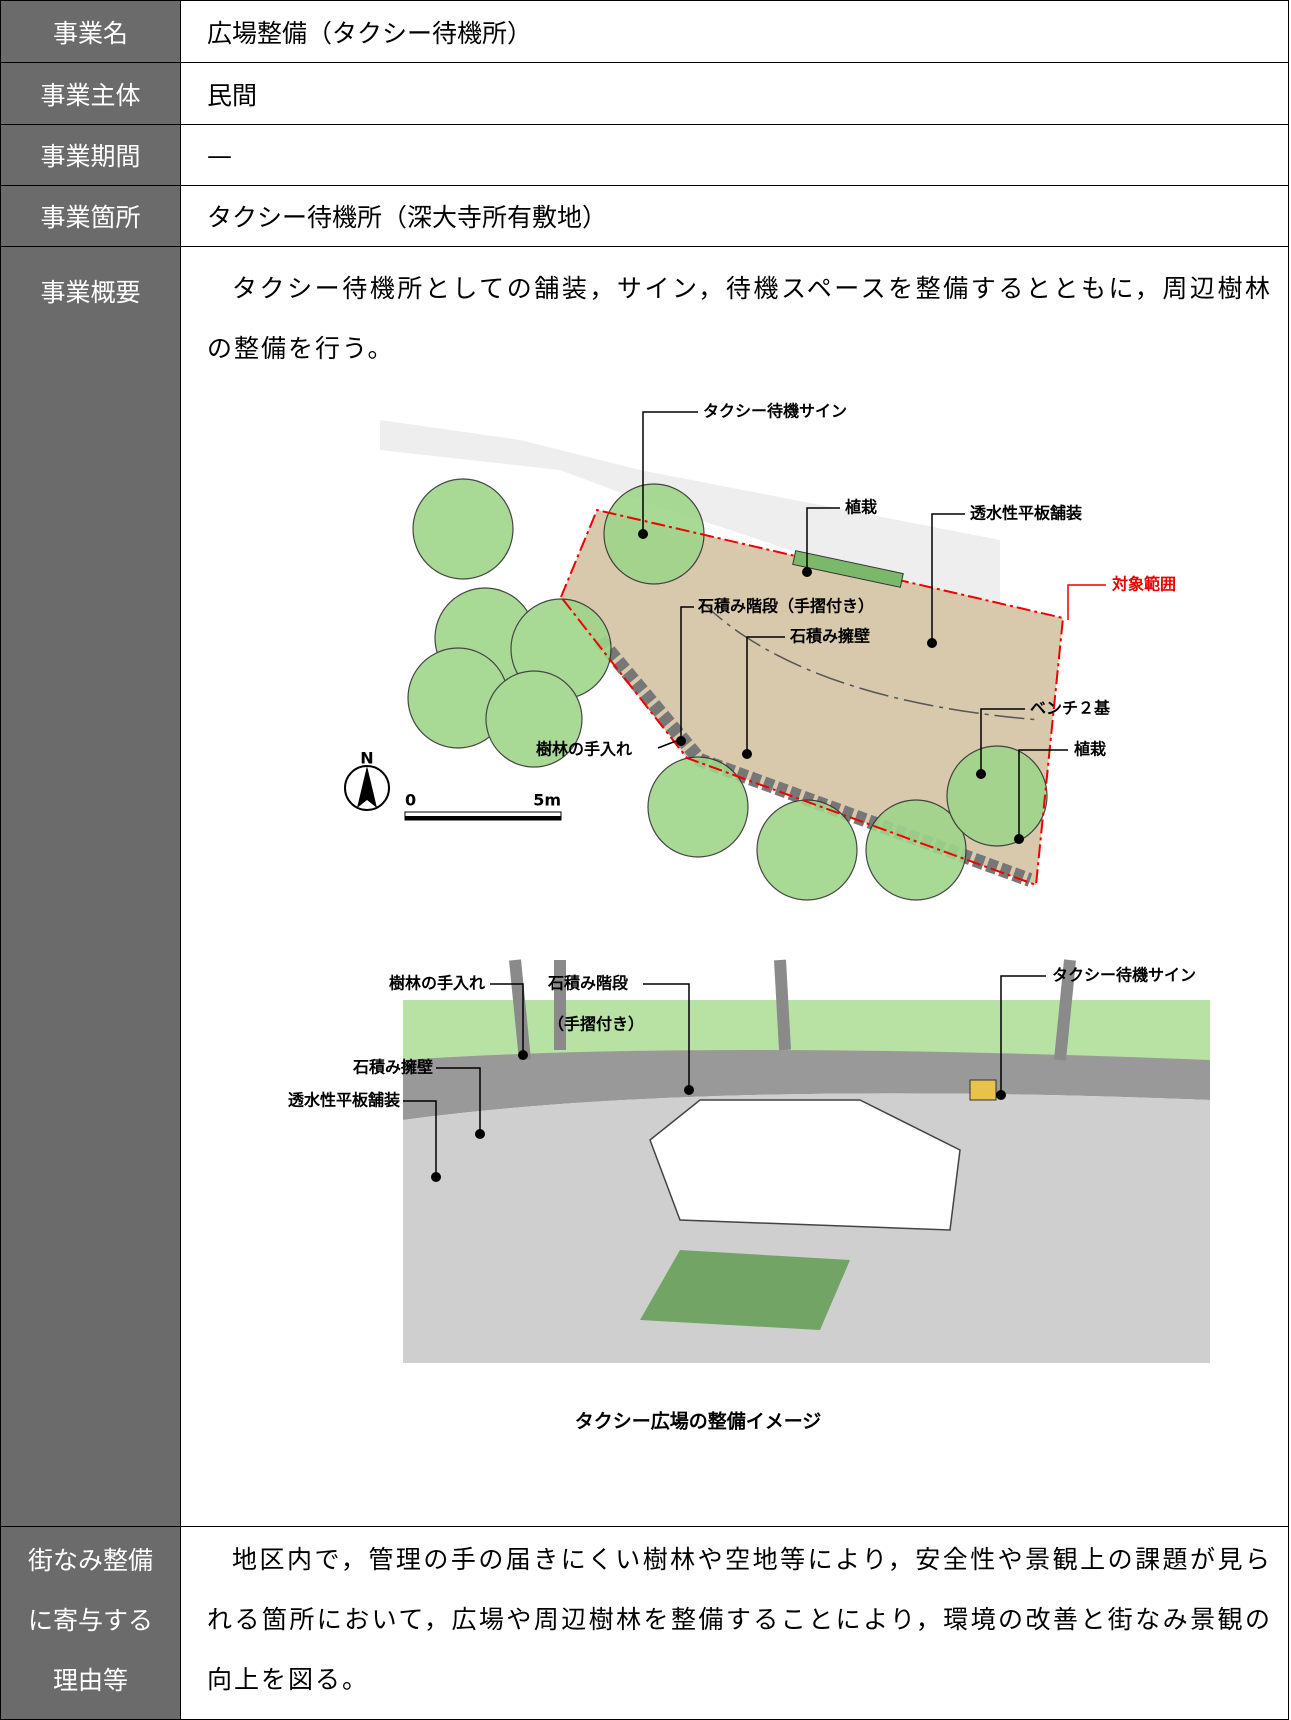  Describe the element at coordinates (775, 411) in the screenshot. I see `plan-label: タクシー待機サイン` at that location.